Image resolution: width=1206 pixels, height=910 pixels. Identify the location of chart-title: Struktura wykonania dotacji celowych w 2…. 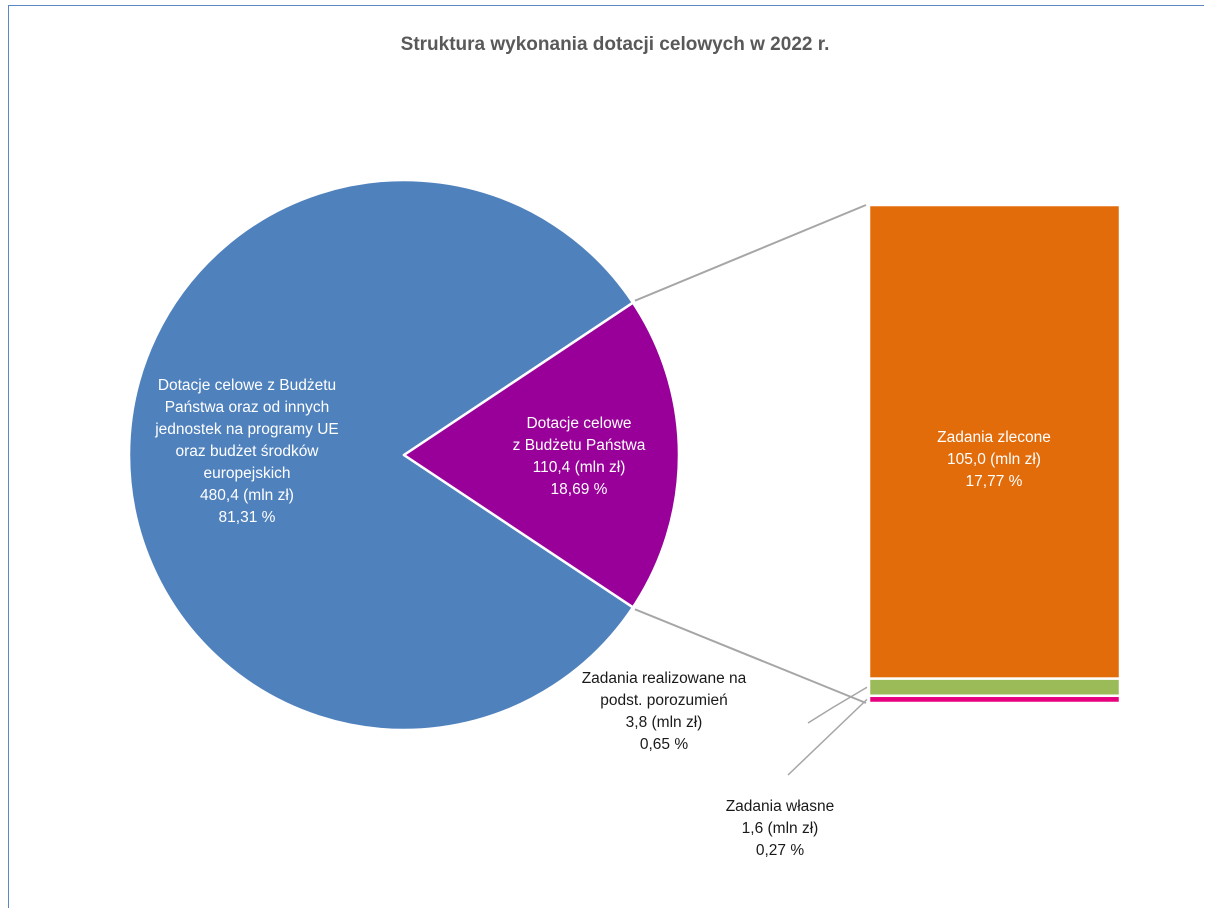
(615, 44).